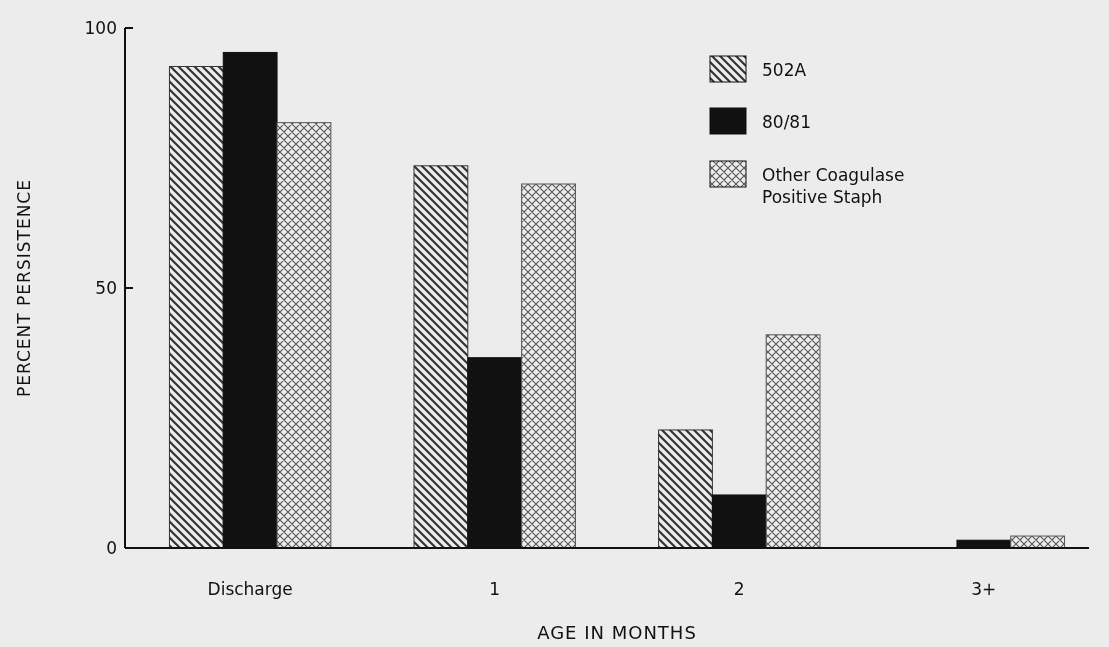  Describe the element at coordinates (739, 589) in the screenshot. I see `x-tick-label: 2` at that location.